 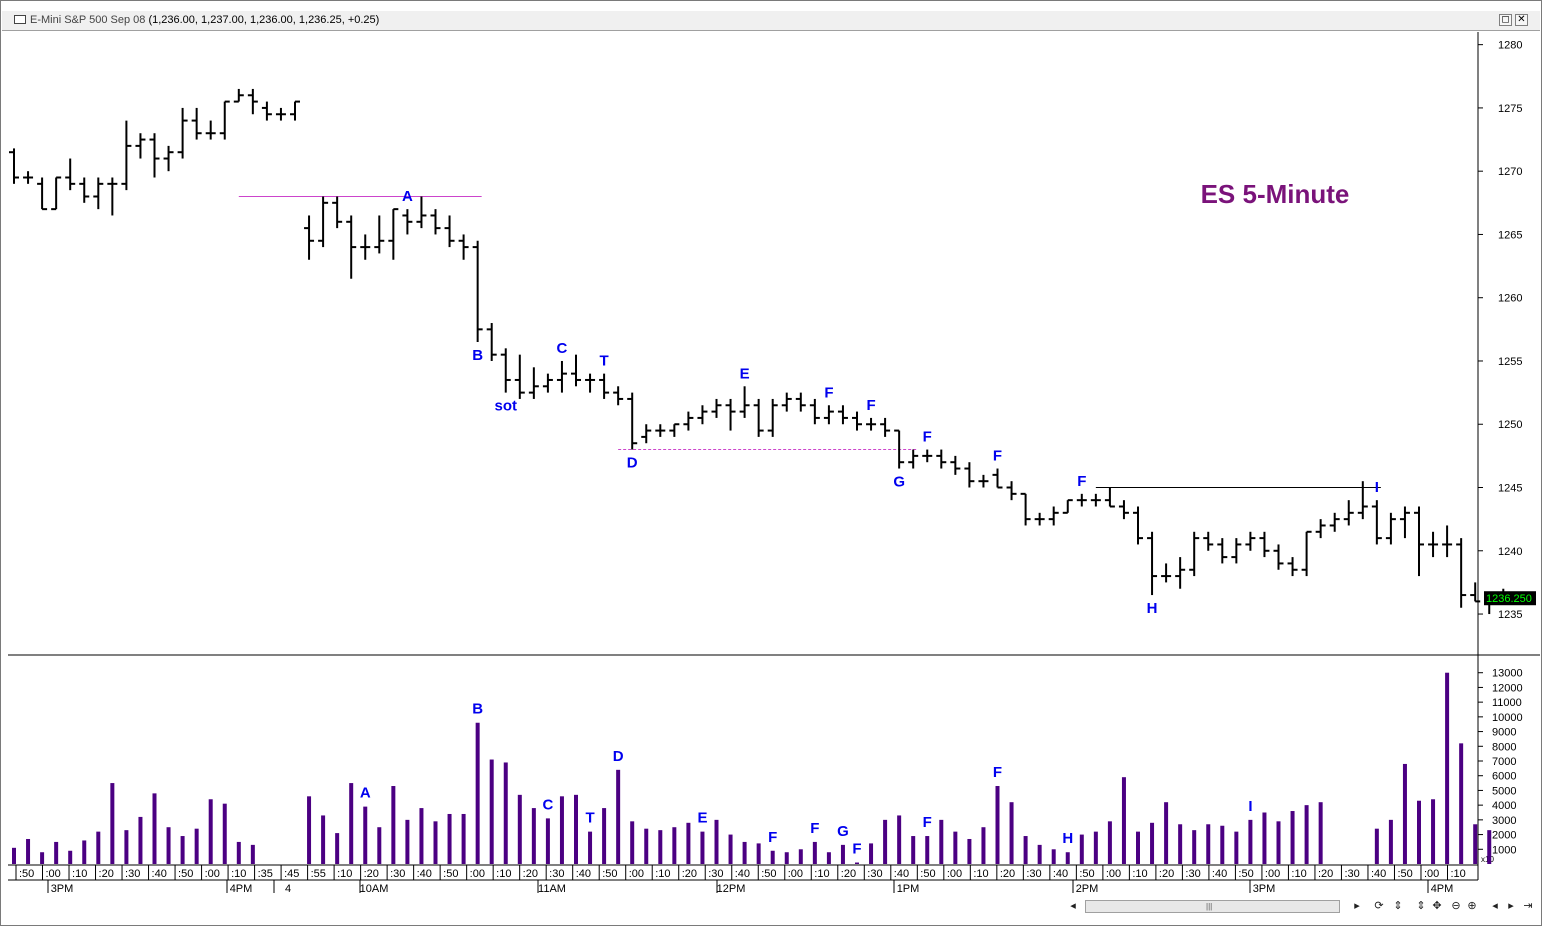 I want to click on volume-tick-label: 11000, so click(x=1507, y=703).